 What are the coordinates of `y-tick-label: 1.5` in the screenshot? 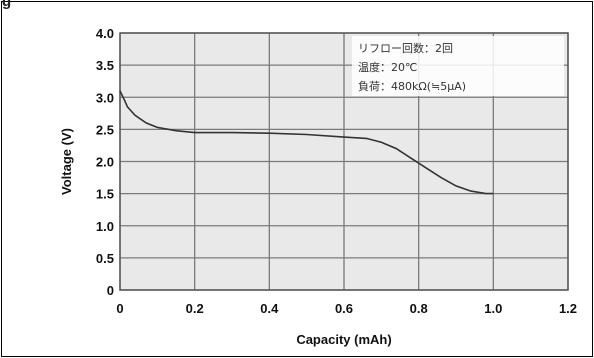 It's located at (105, 194).